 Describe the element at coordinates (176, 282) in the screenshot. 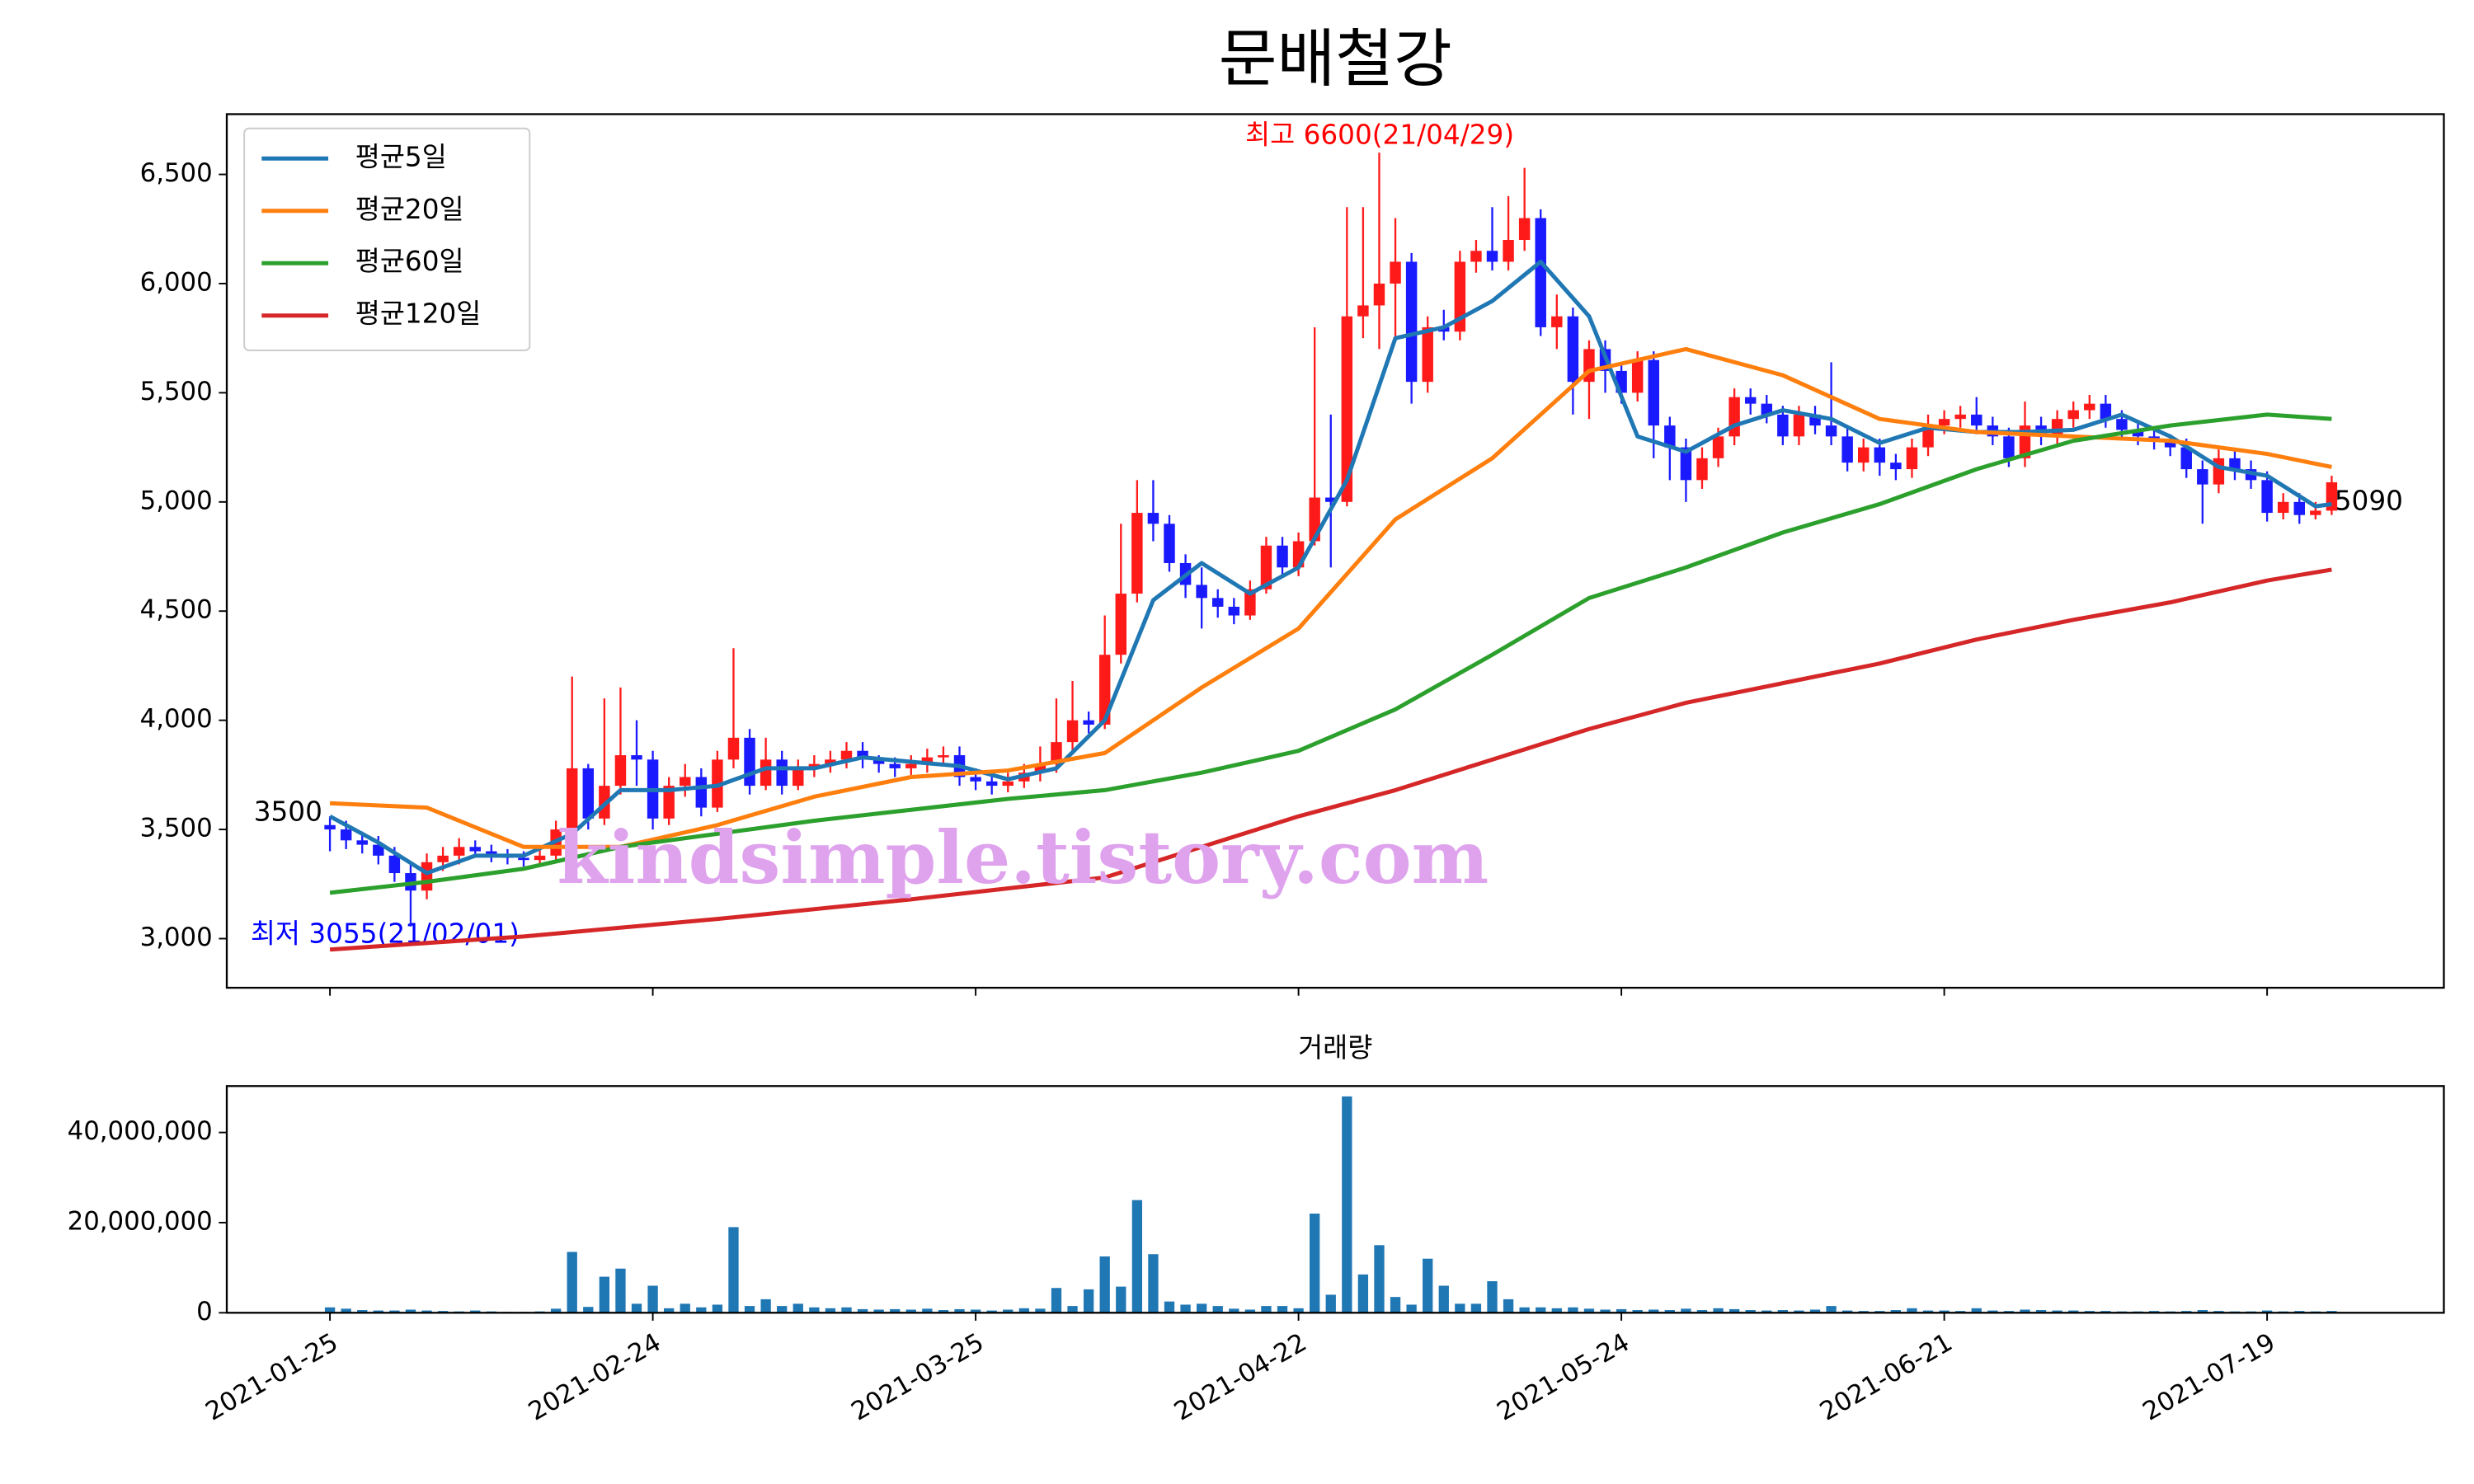

I see `y-tick-label: 6,000` at that location.